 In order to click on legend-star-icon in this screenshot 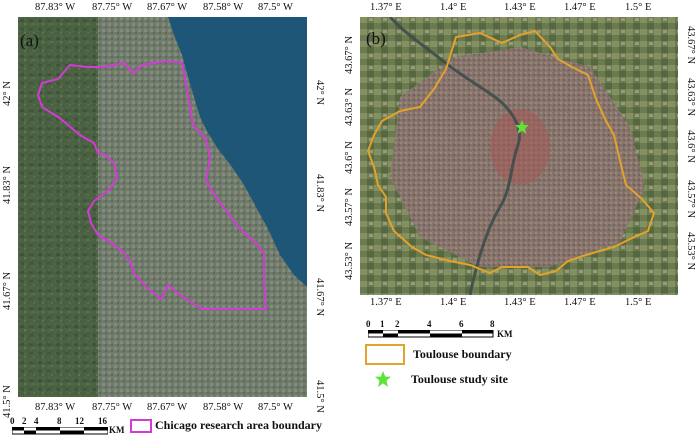, I will do `click(383, 379)`.